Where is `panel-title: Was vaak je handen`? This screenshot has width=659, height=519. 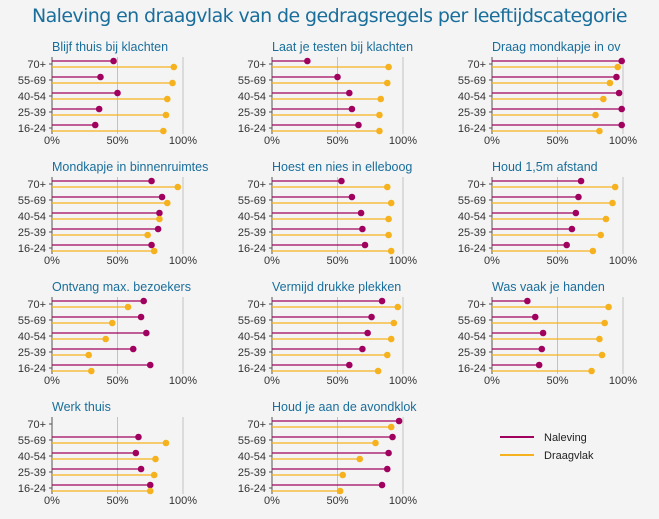 panel-title: Was vaak je handen is located at coordinates (548, 287).